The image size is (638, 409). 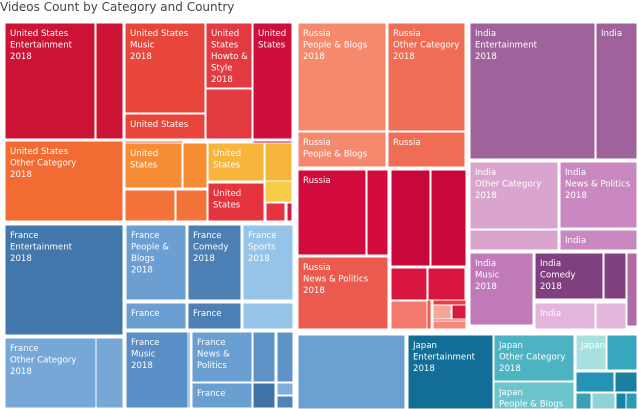 I want to click on treemap-cell-japan-entertainment-69-rect, so click(x=450, y=371).